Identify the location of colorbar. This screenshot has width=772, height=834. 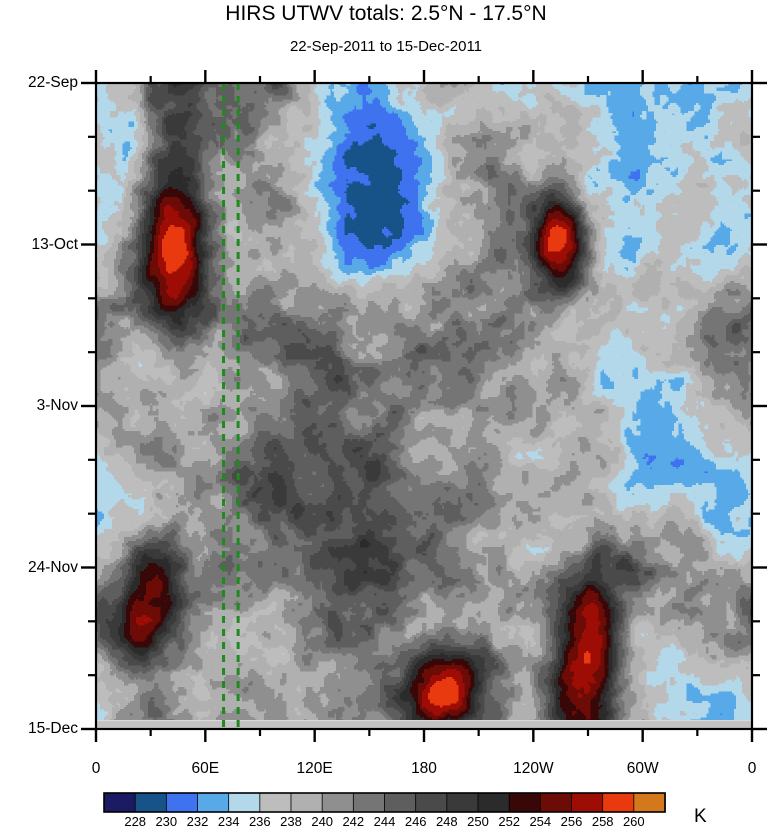
(384, 802).